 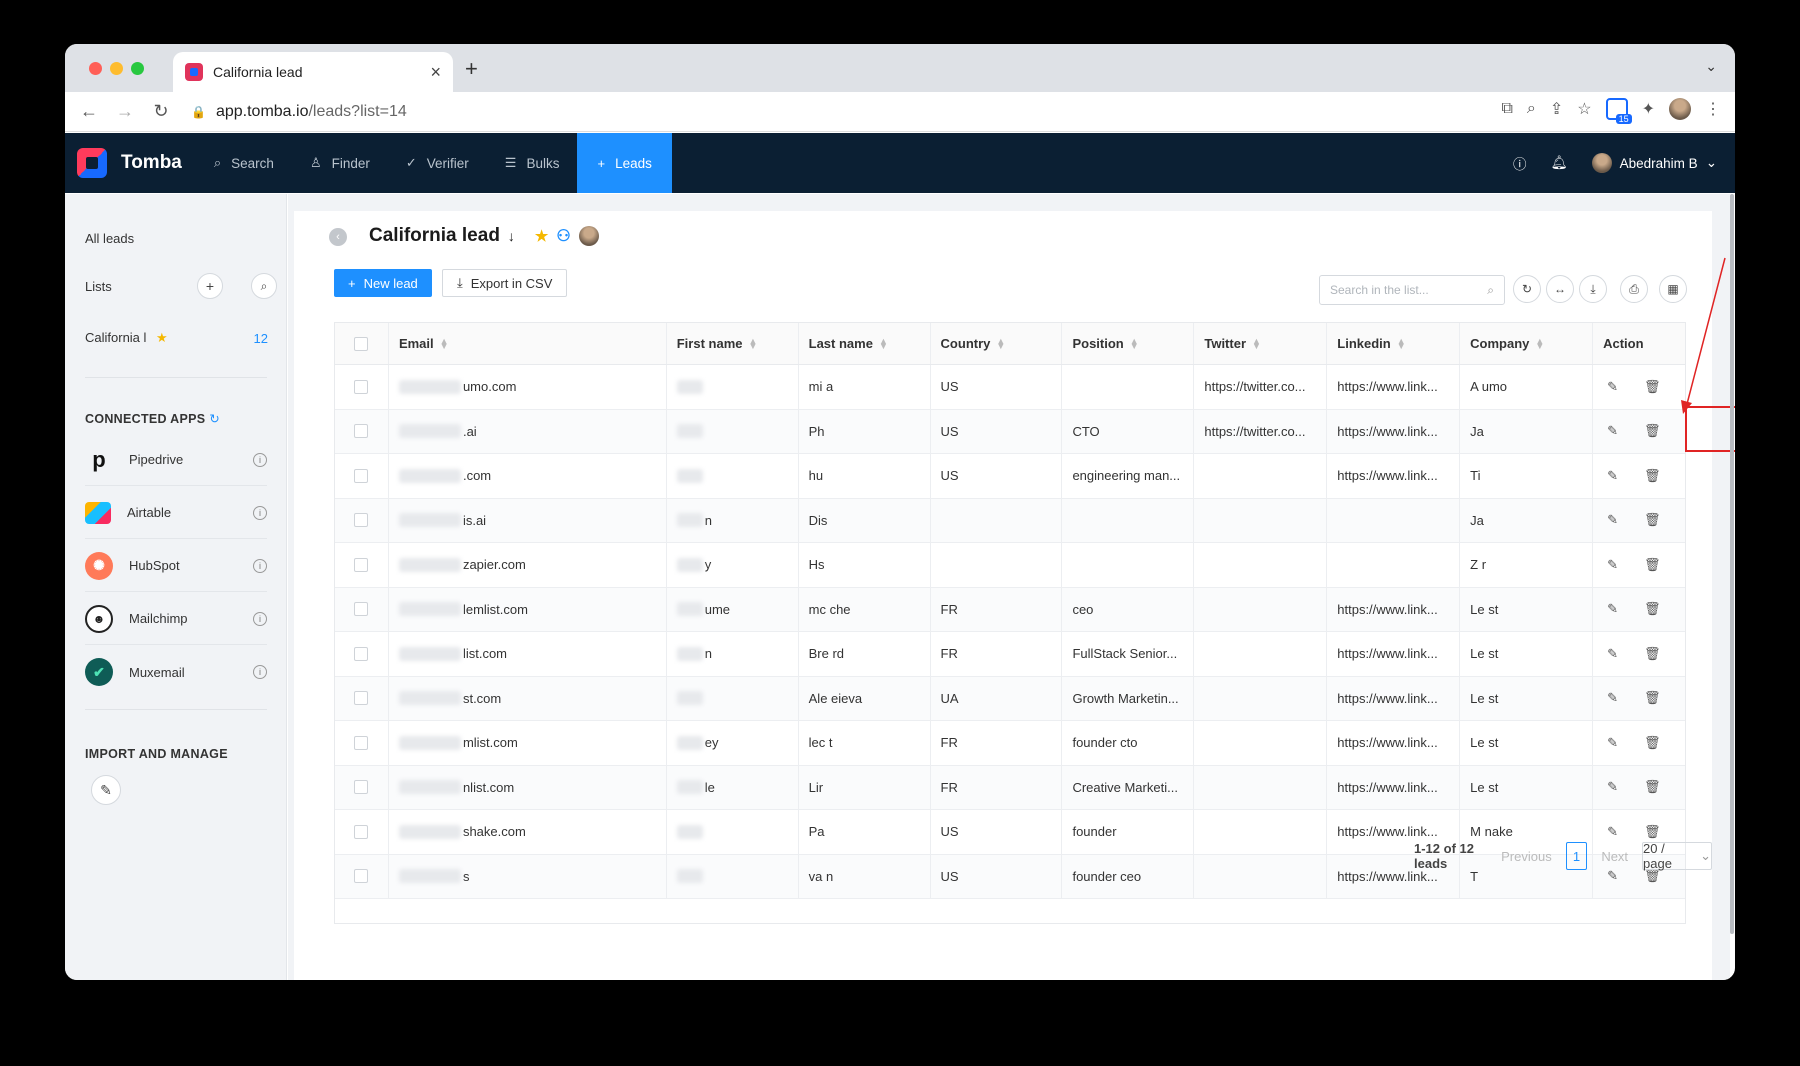 I want to click on app-muxemail: ✔ Muxemail i, so click(x=176, y=672).